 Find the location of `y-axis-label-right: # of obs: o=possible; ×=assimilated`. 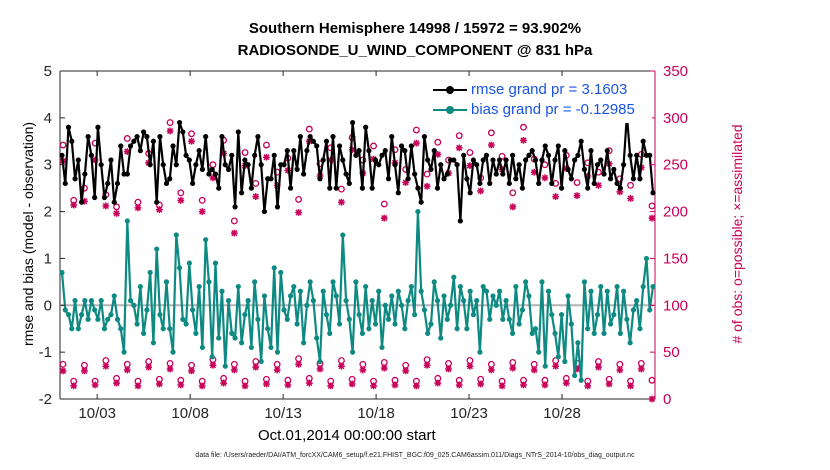

y-axis-label-right: # of obs: o=possible; ×=assimilated is located at coordinates (737, 234).